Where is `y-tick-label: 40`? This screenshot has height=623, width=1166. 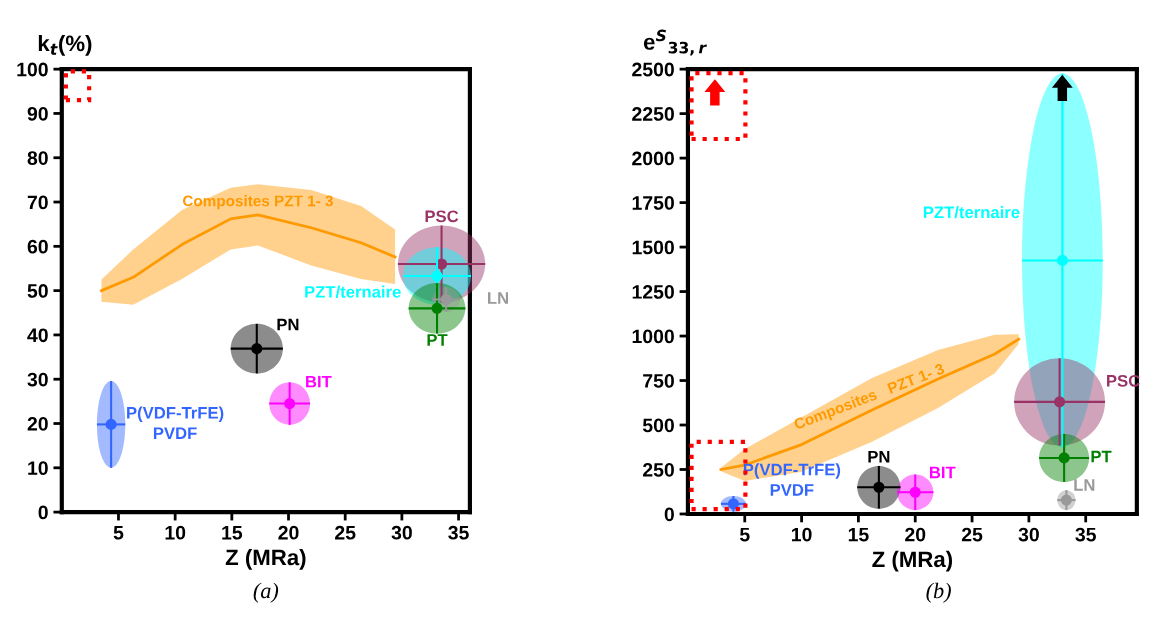
y-tick-label: 40 is located at coordinates (37, 335).